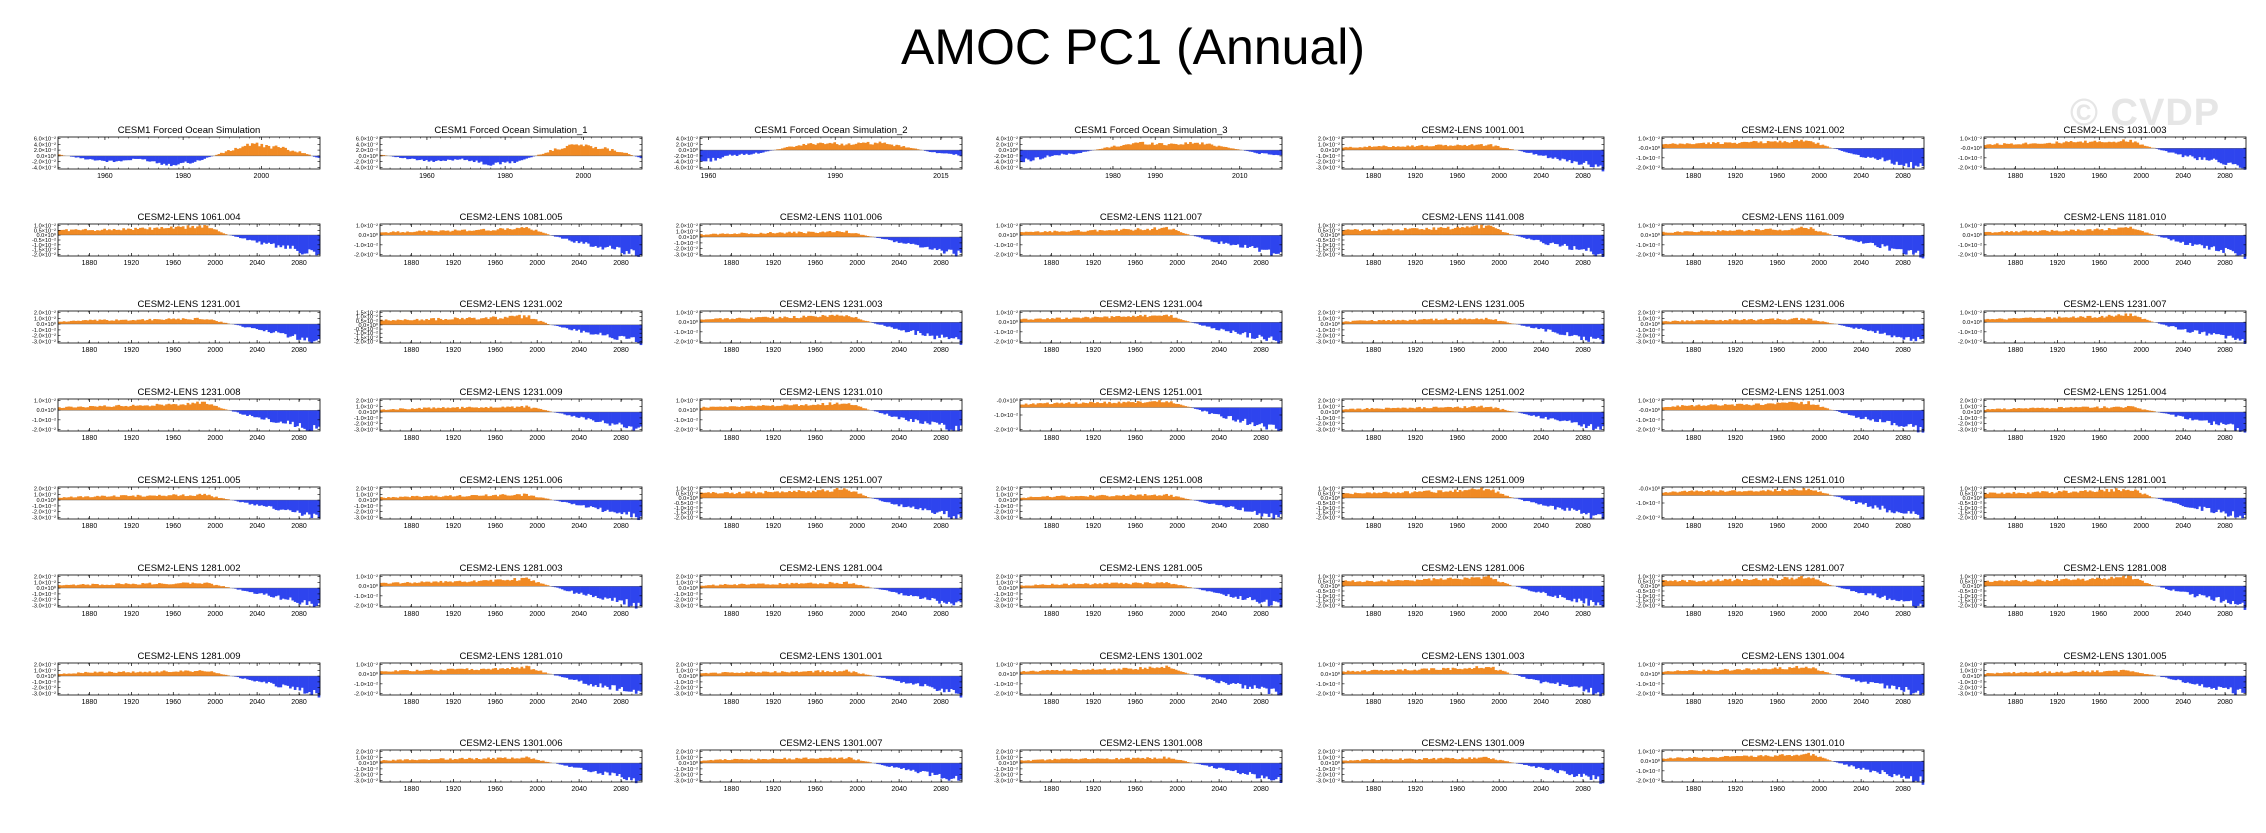 Image resolution: width=2266 pixels, height=833 pixels. Describe the element at coordinates (1219, 263) in the screenshot. I see `x-tick-label: 2040` at that location.